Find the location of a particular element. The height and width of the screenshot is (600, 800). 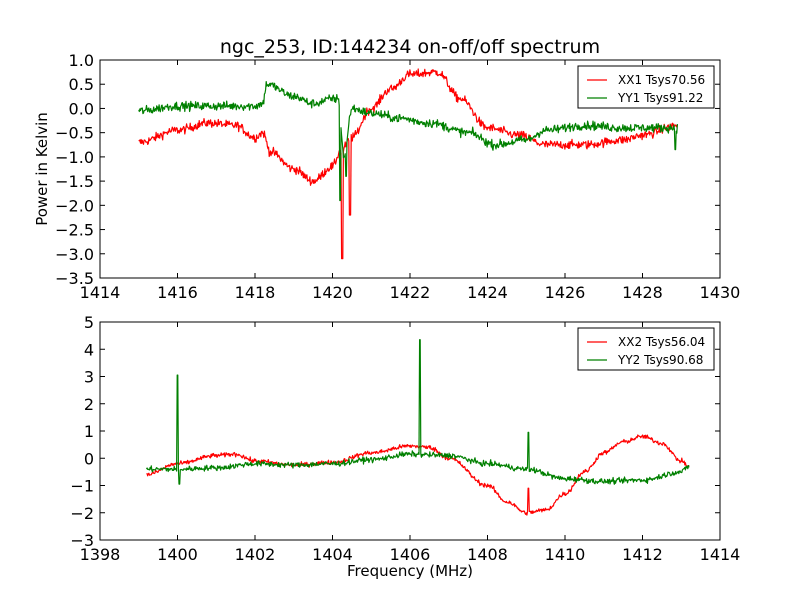

y-tick-label: −1.5 is located at coordinates (74, 181).